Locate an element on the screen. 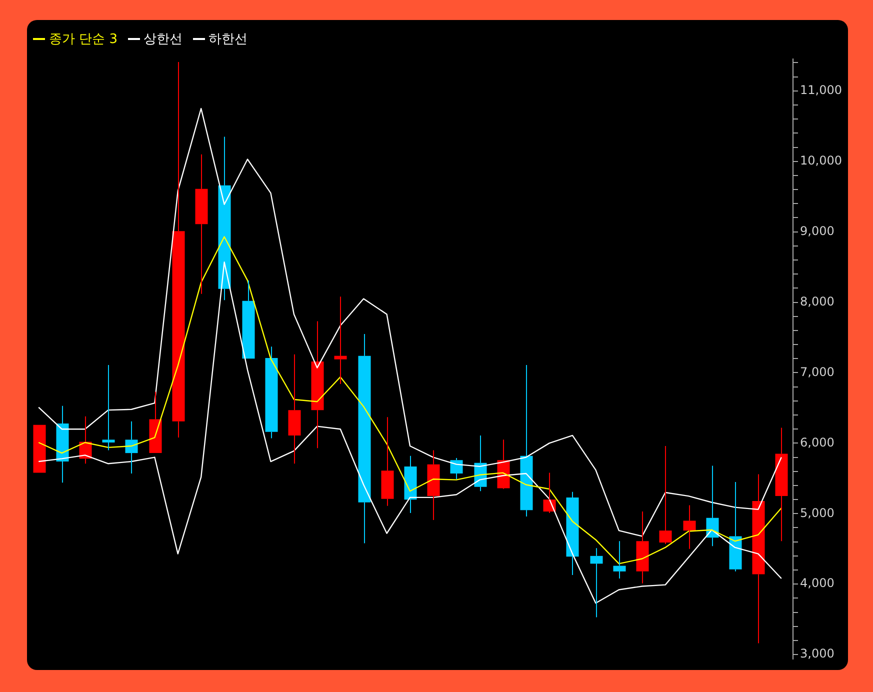  y-tick-label: 11,000 is located at coordinates (821, 90).